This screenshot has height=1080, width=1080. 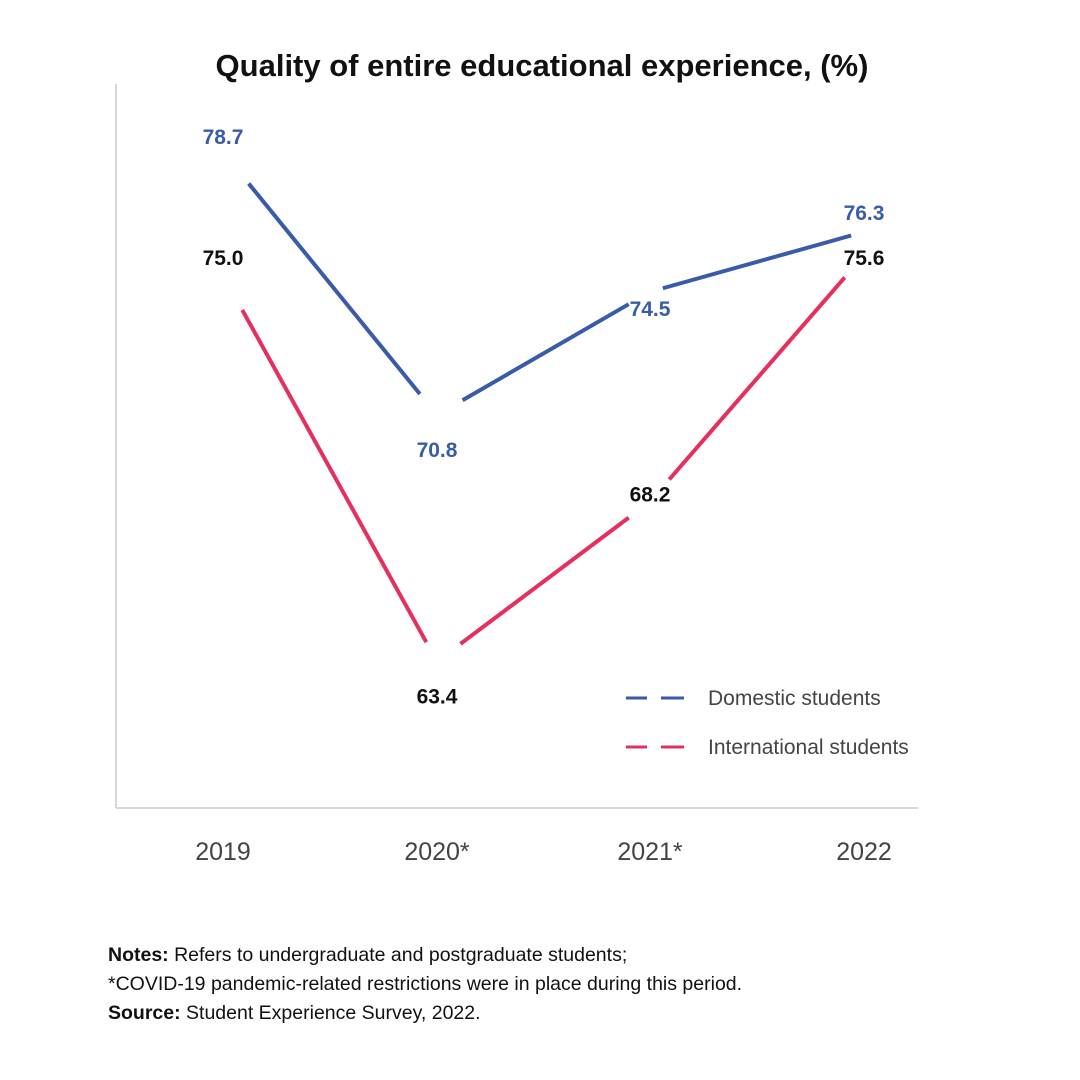 What do you see at coordinates (223, 852) in the screenshot?
I see `x-tick-label: 2019` at bounding box center [223, 852].